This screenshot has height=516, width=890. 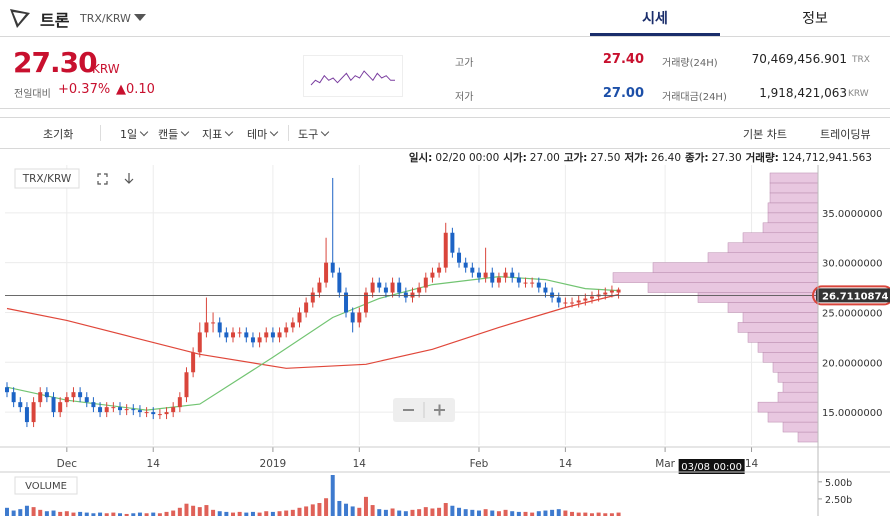 I want to click on x-tick-label: 14, so click(x=566, y=464).